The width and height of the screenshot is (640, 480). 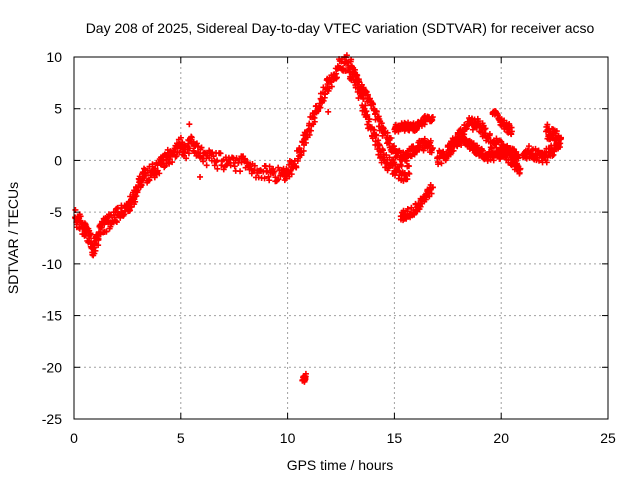 What do you see at coordinates (52, 367) in the screenshot?
I see `y-tick-label: -20` at bounding box center [52, 367].